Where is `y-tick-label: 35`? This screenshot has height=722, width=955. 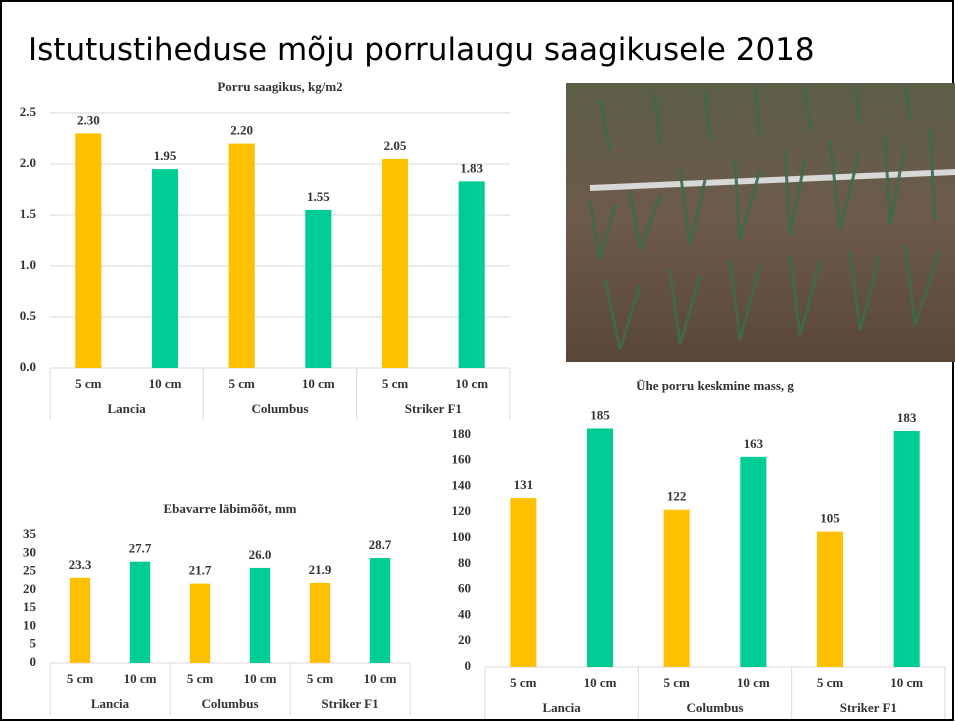 y-tick-label: 35 is located at coordinates (30, 533).